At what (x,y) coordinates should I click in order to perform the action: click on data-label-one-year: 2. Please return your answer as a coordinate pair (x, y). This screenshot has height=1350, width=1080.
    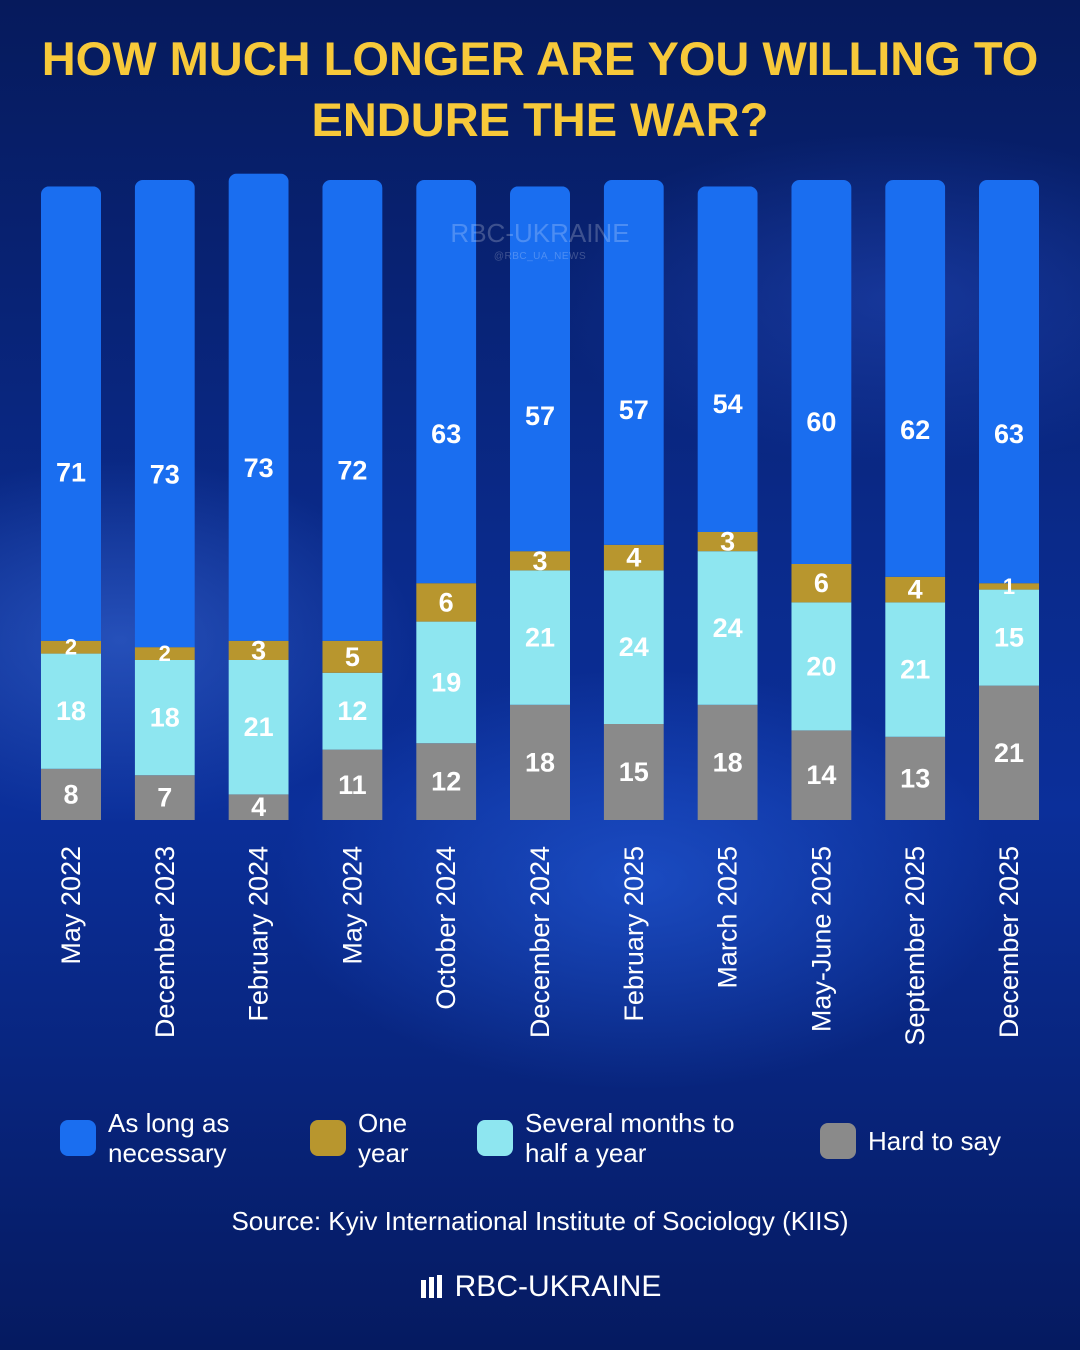
    Looking at the image, I should click on (71, 647).